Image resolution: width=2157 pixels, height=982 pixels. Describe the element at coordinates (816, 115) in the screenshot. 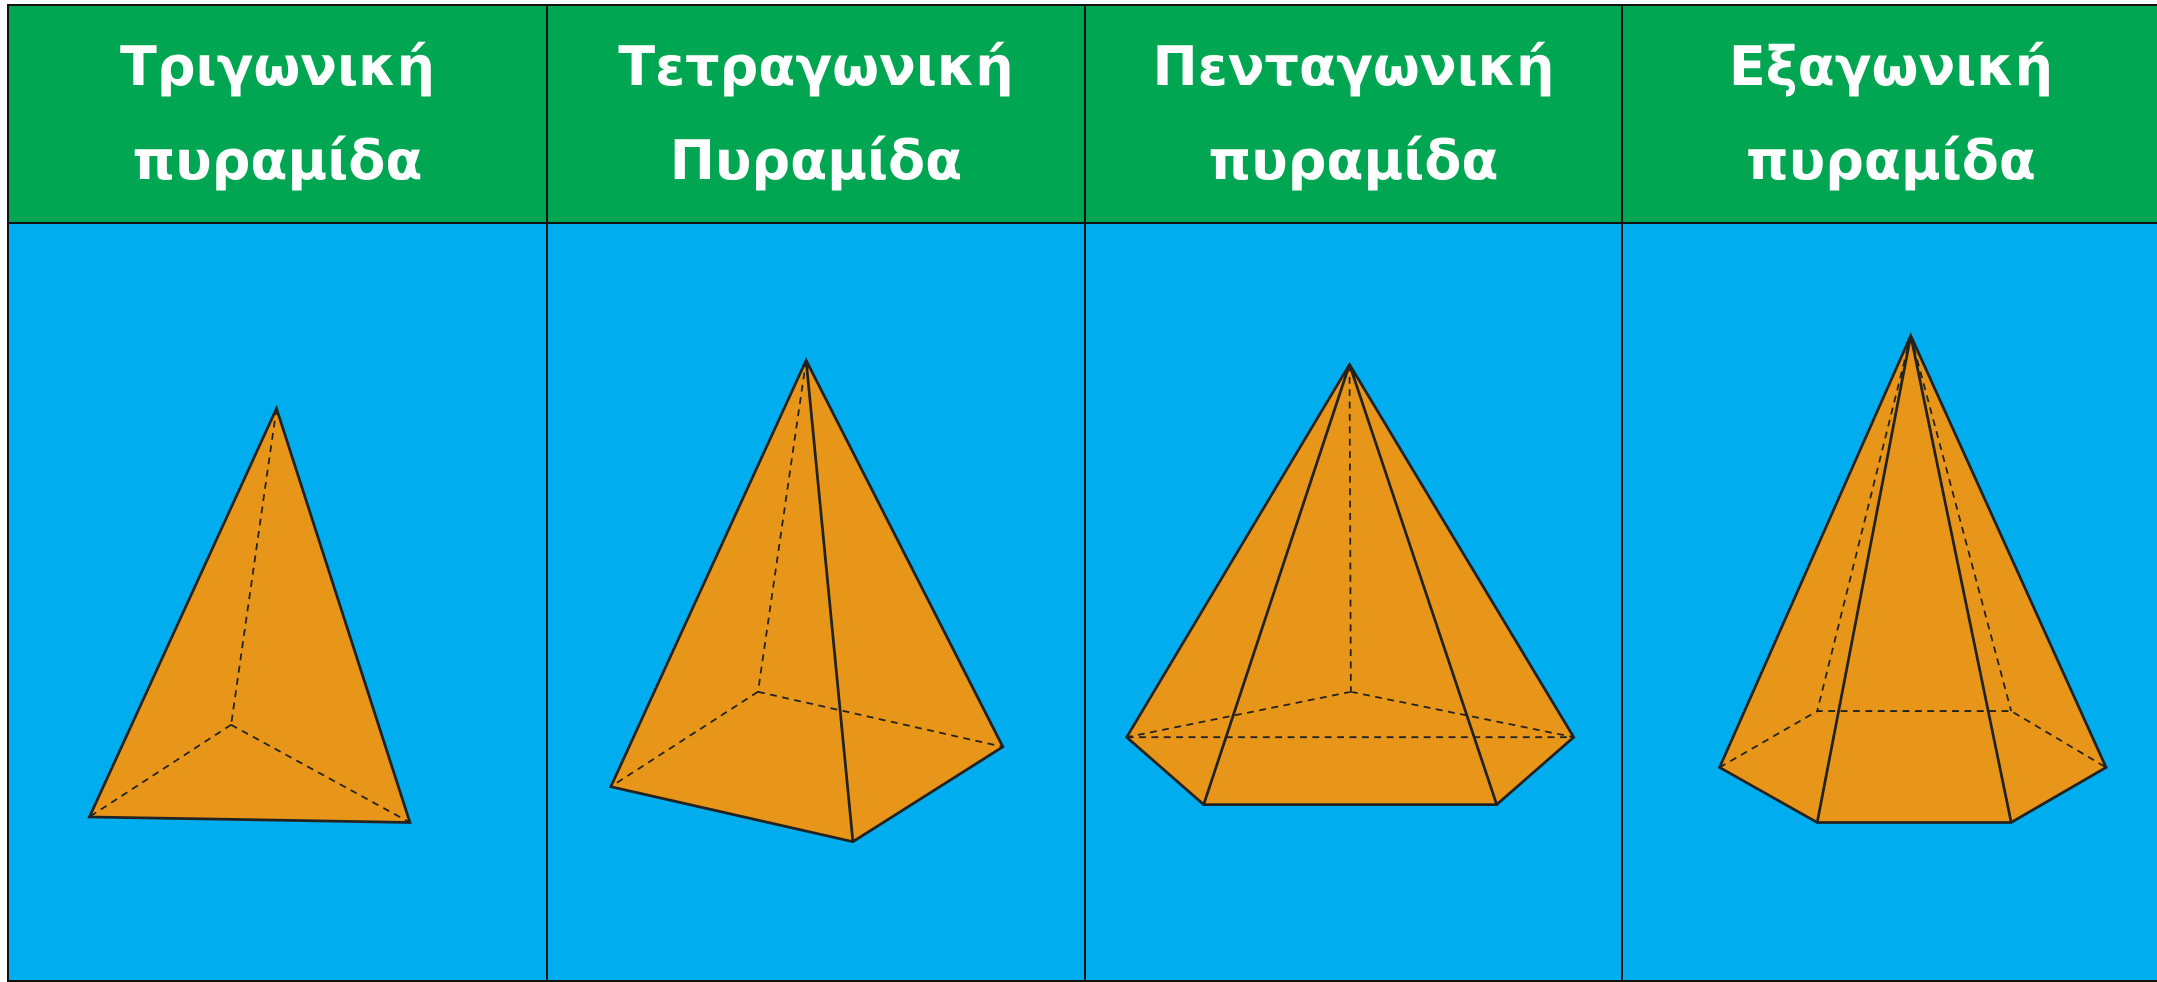

I see `header: Τετραγωνική Πυραμίδα` at that location.